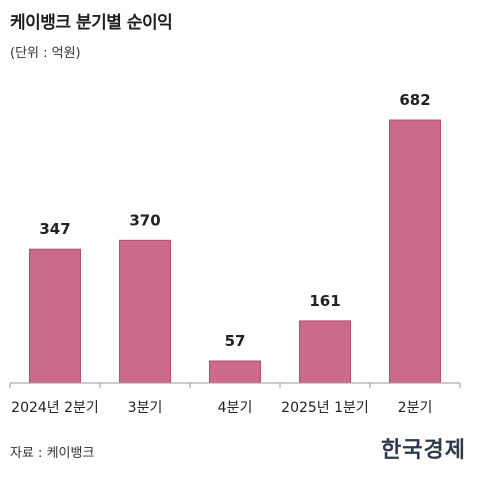  I want to click on x-tick-label: 2025년 1분기, so click(325, 408).